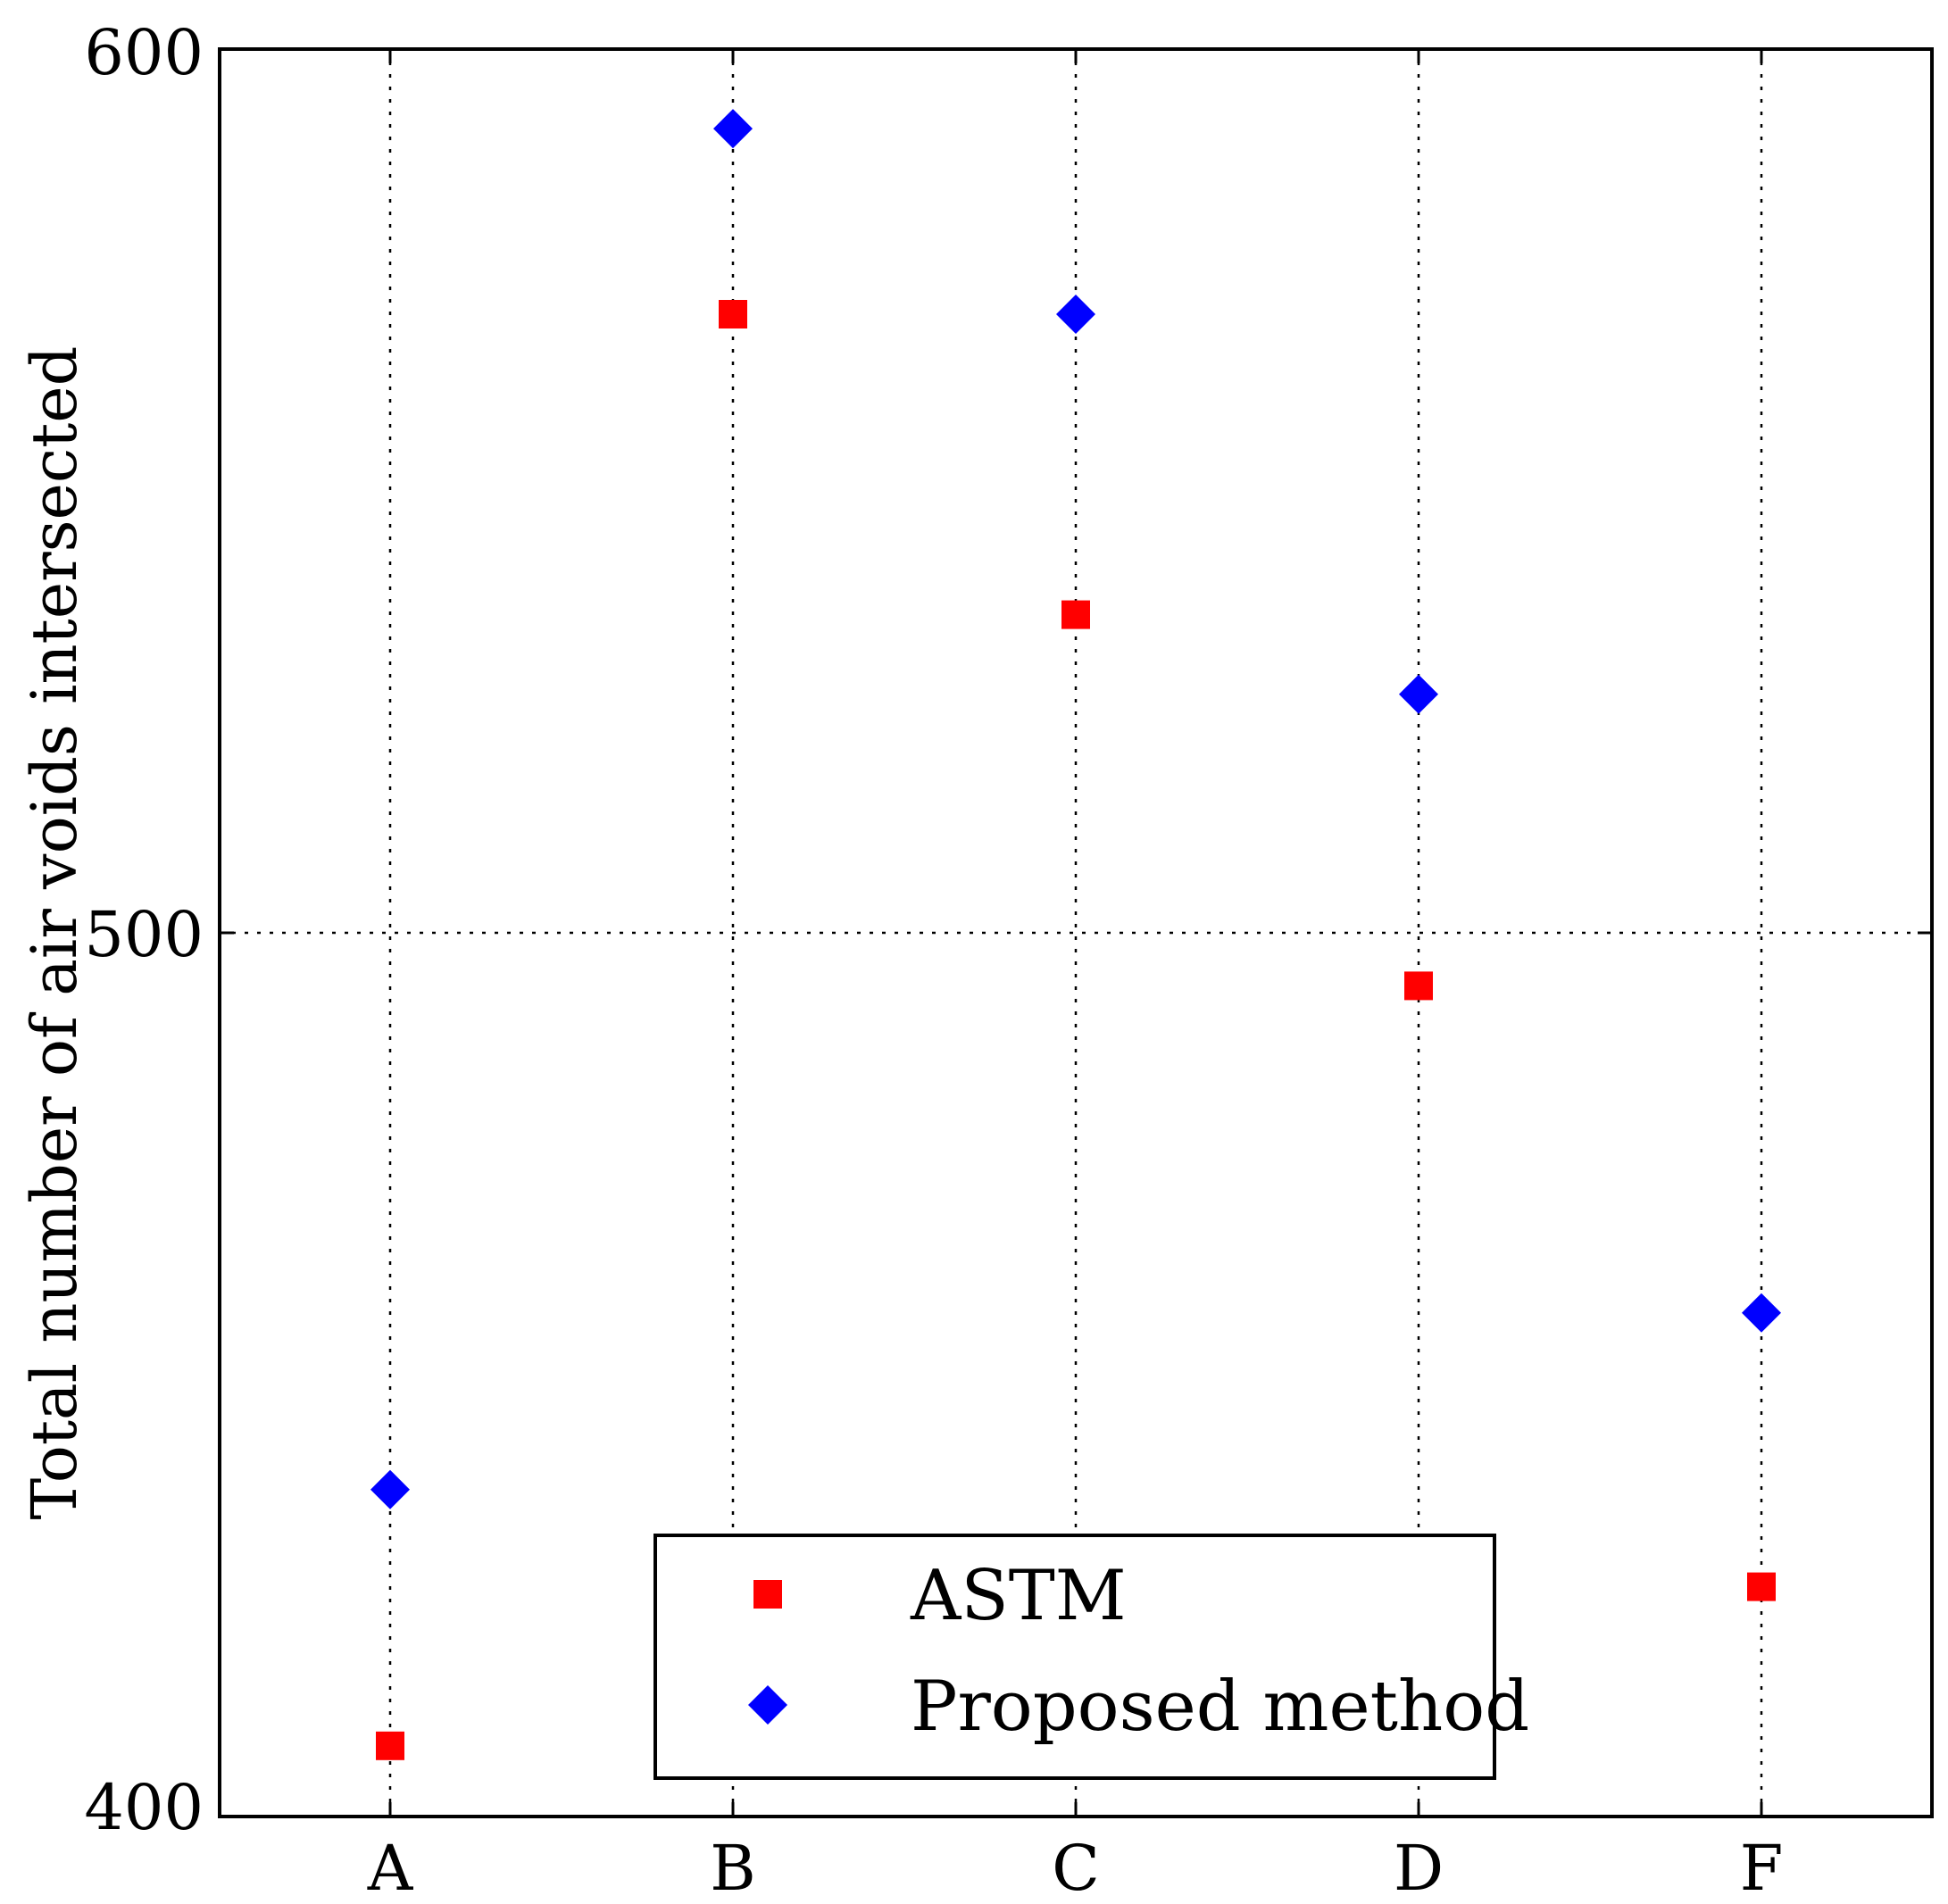 The width and height of the screenshot is (1948, 1904). What do you see at coordinates (1074, 1657) in the screenshot?
I see `legend-box` at bounding box center [1074, 1657].